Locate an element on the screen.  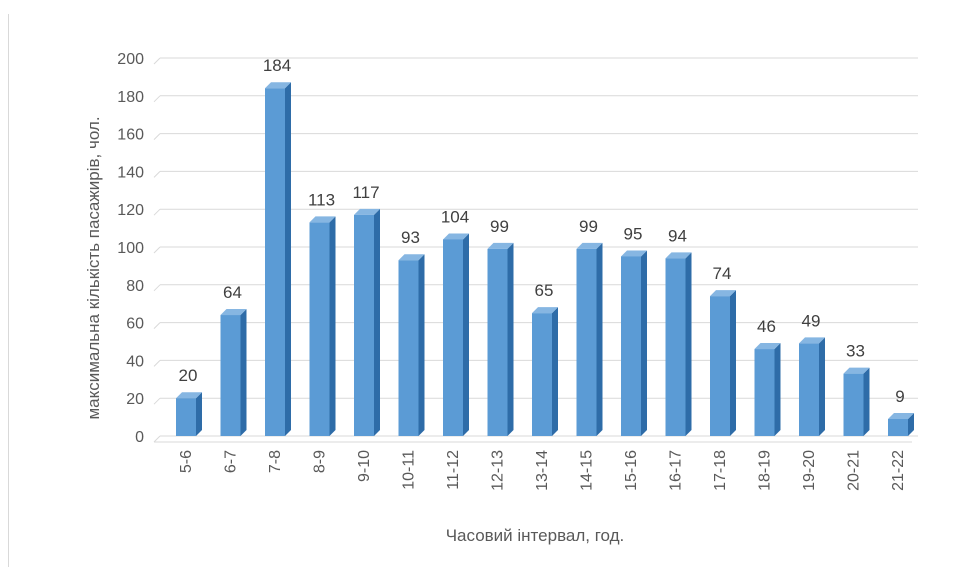
x-tick-label: 18-19 is located at coordinates (765, 470).